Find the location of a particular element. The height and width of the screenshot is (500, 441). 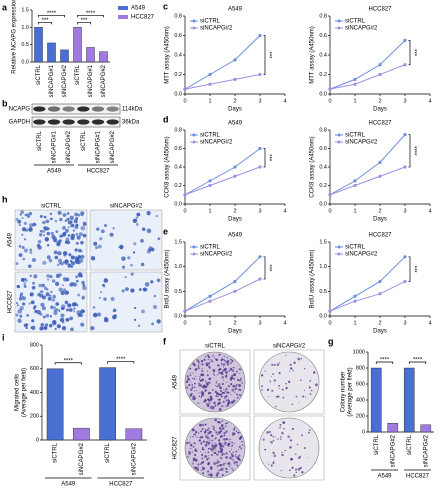

panel-letter: d is located at coordinates (166, 119).